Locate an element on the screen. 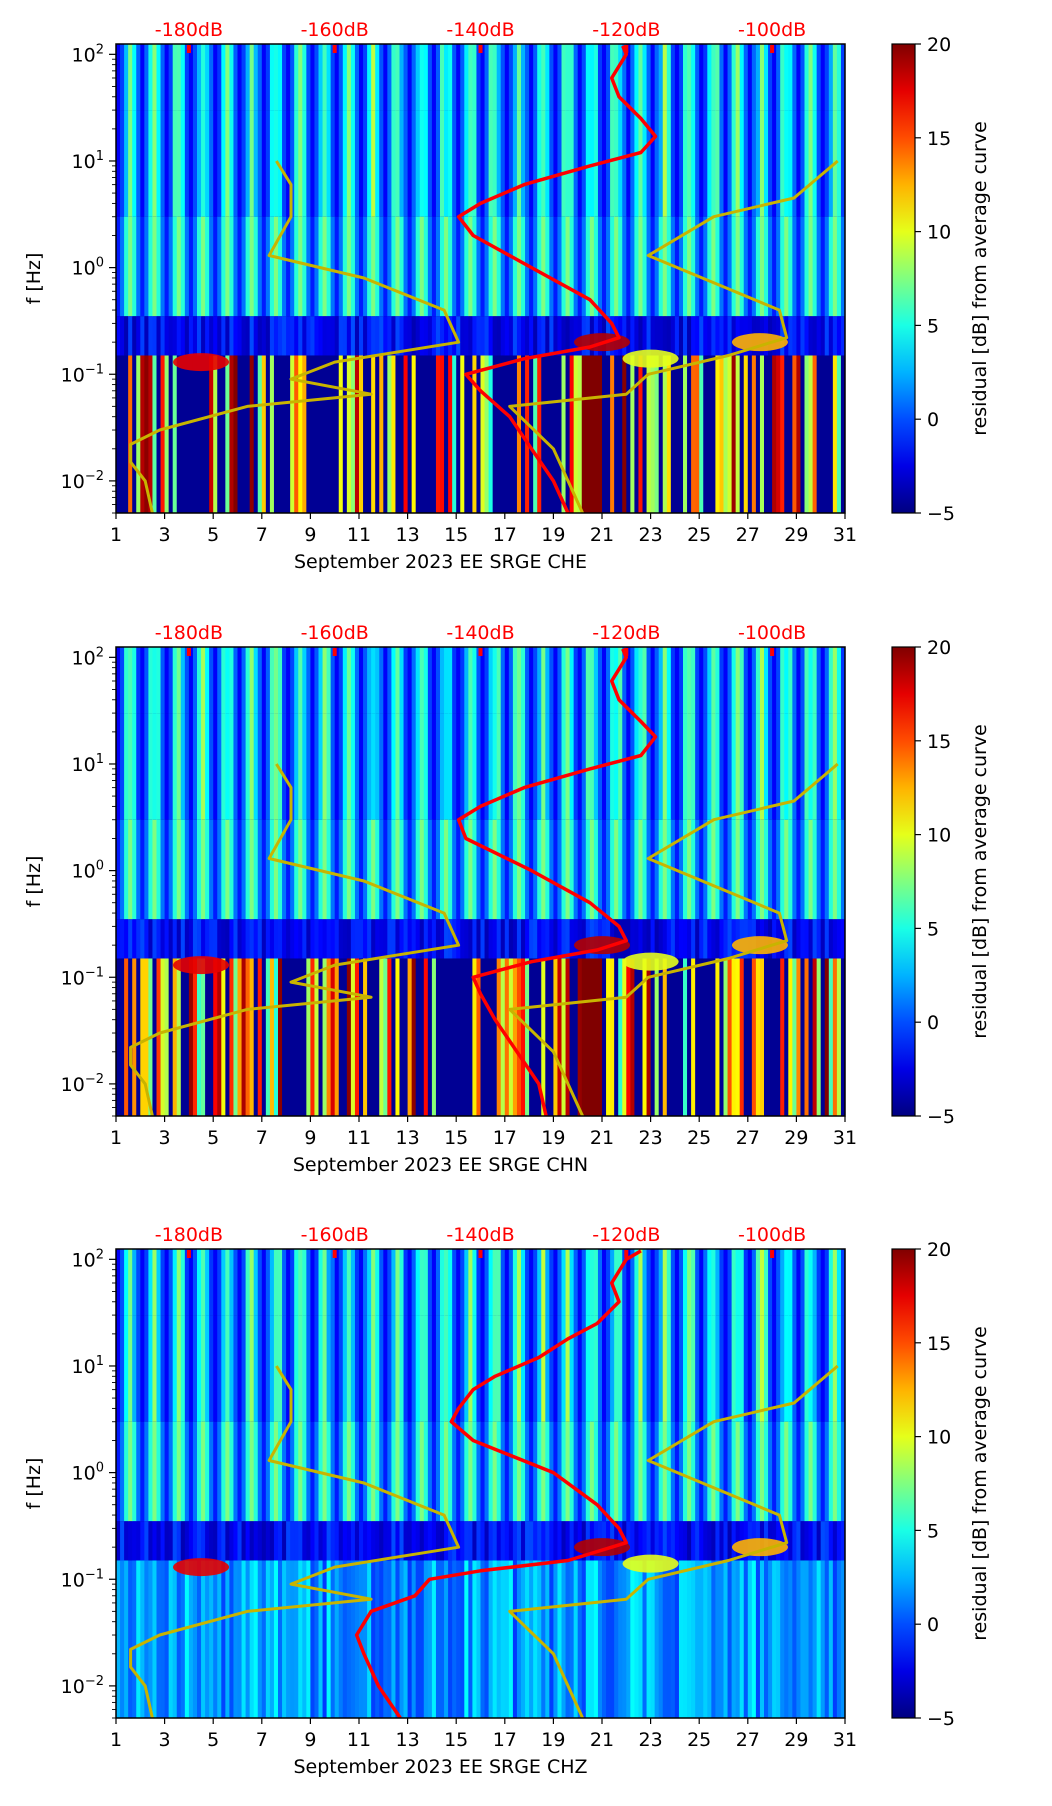  x-tick-label: 23 is located at coordinates (651, 1138).